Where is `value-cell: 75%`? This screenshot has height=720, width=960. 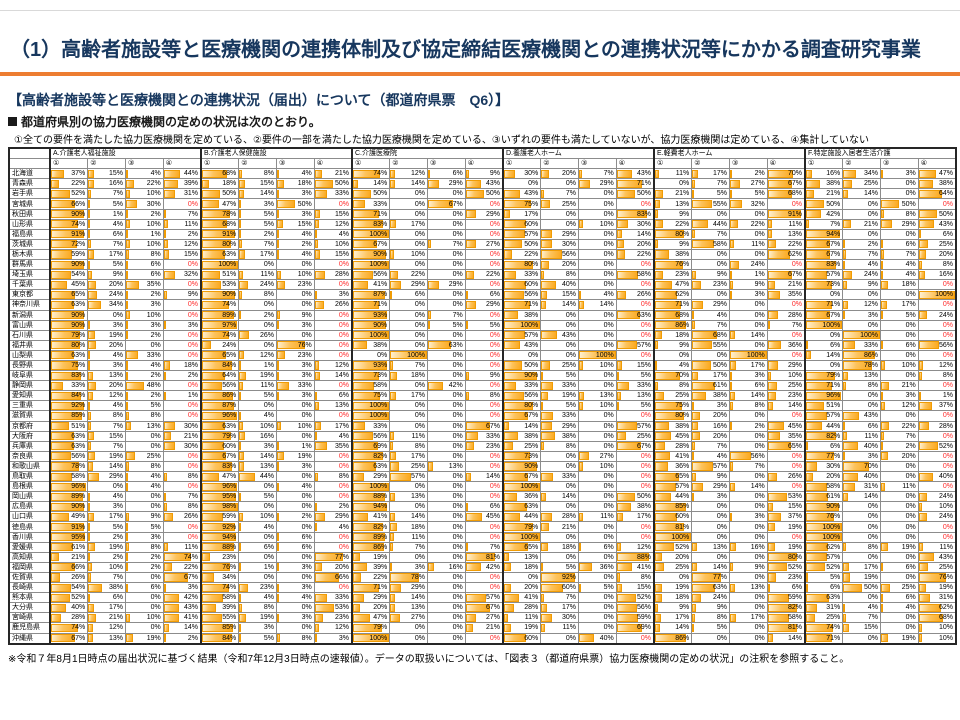
value-cell: 75% is located at coordinates (69, 365).